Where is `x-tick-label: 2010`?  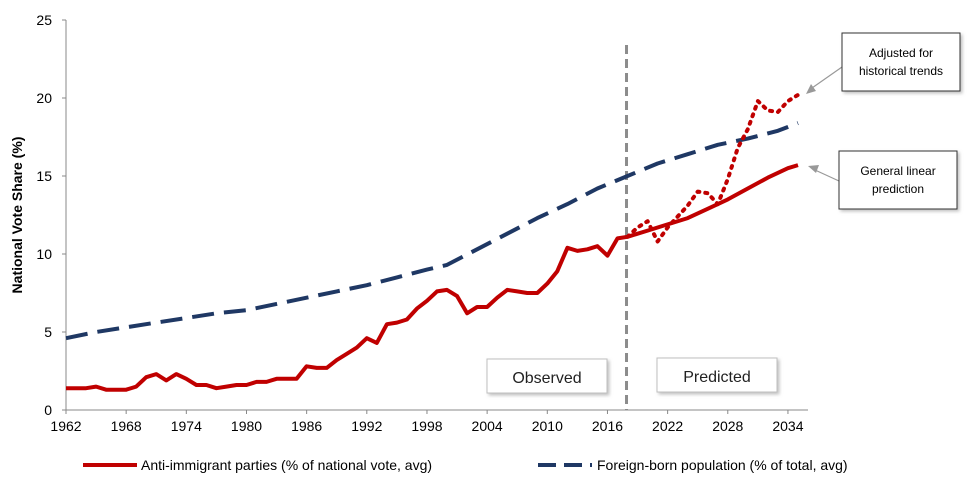
x-tick-label: 2010 is located at coordinates (547, 426).